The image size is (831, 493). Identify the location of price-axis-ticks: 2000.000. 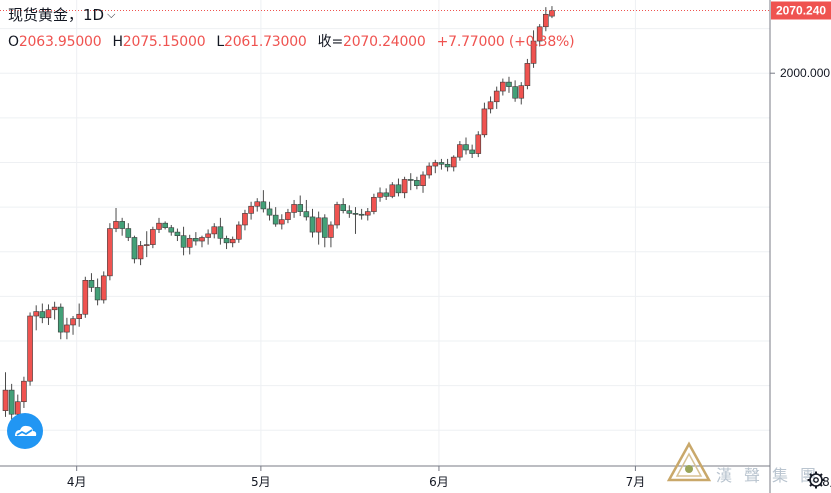
(800, 73).